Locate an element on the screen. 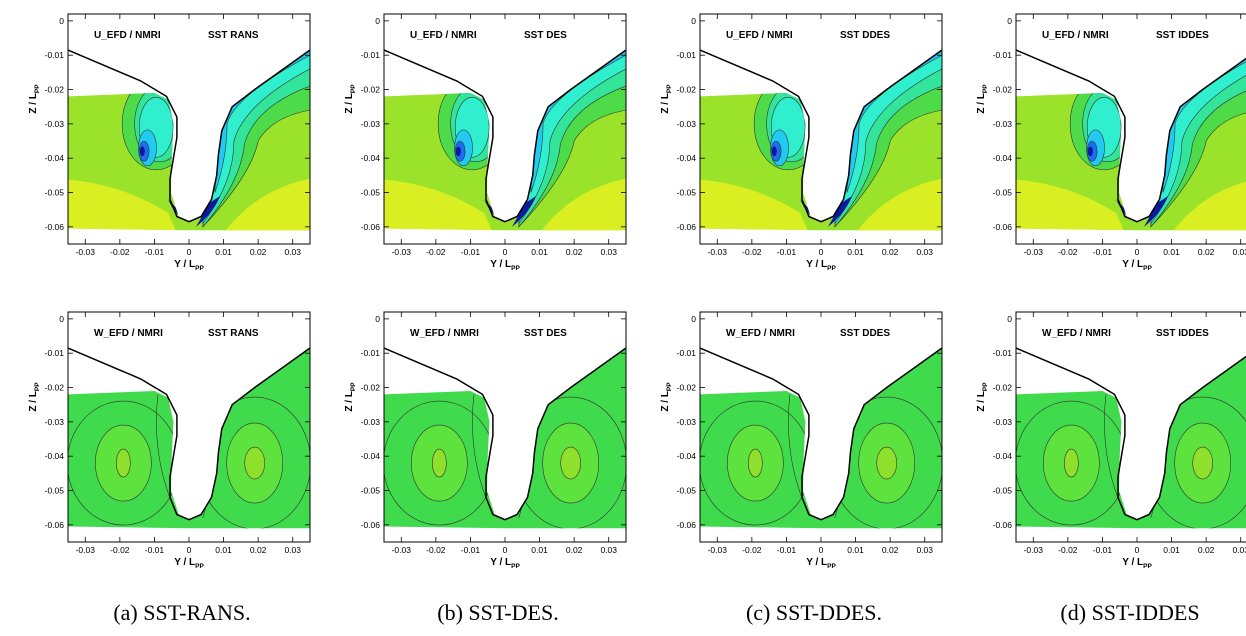 The width and height of the screenshot is (1246, 636). caption-d: (d) SST-IDDES is located at coordinates (1130, 612).